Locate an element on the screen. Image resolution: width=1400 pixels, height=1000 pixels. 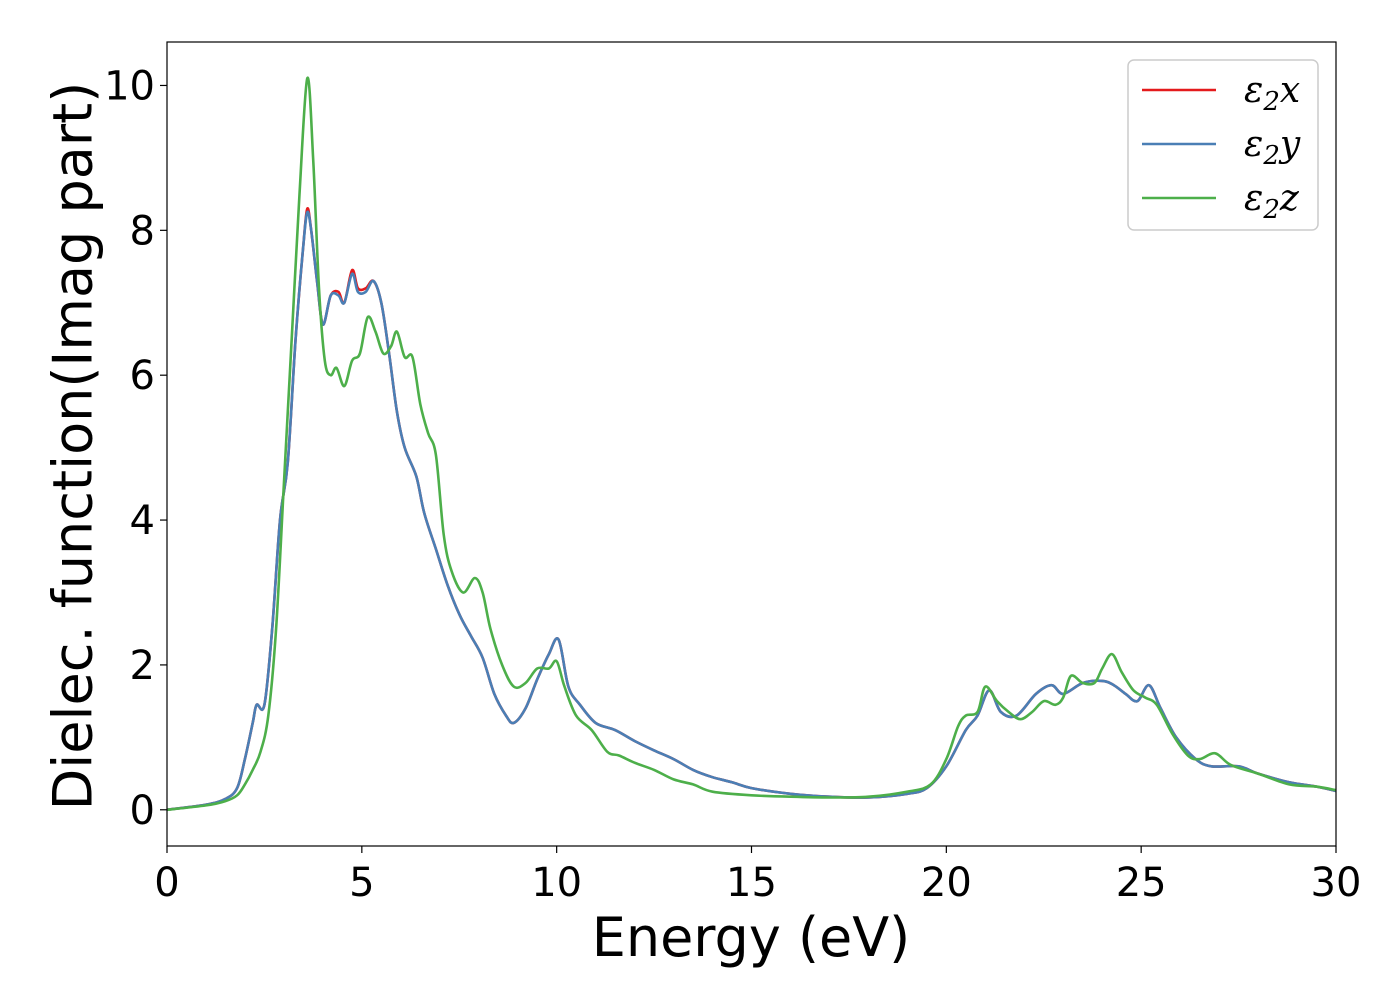
legend: ε2x ε2y ε2z is located at coordinates (1223, 145).